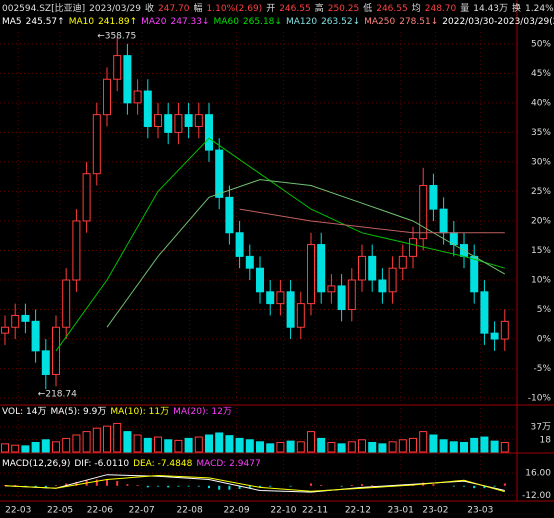  Describe the element at coordinates (198, 8) in the screenshot. I see `quote-row-item: 幅` at that location.